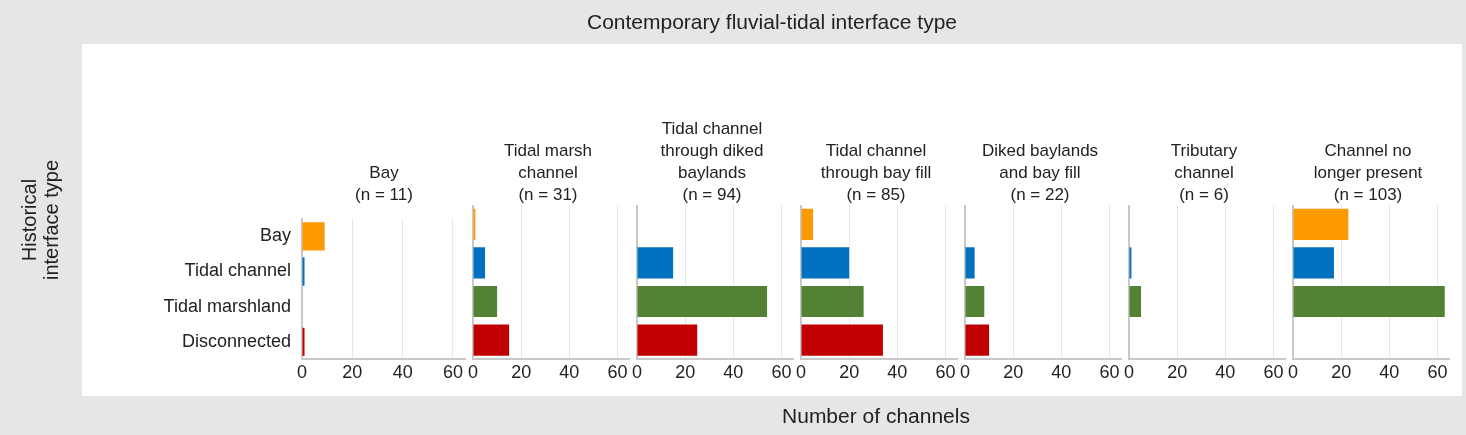 The width and height of the screenshot is (1466, 435). Describe the element at coordinates (876, 173) in the screenshot. I see `chart-title: Tidal channel through bay fill (n = 85)` at that location.